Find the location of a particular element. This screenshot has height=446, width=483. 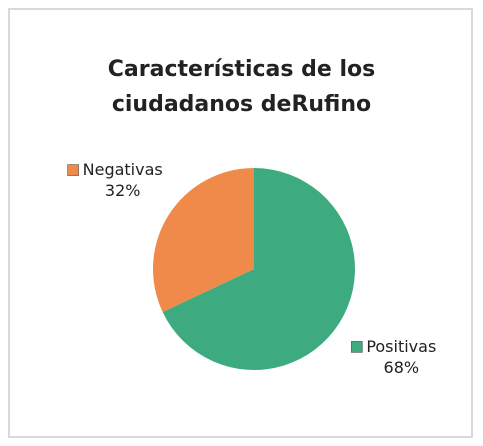

pie-slice is located at coordinates (203, 240).